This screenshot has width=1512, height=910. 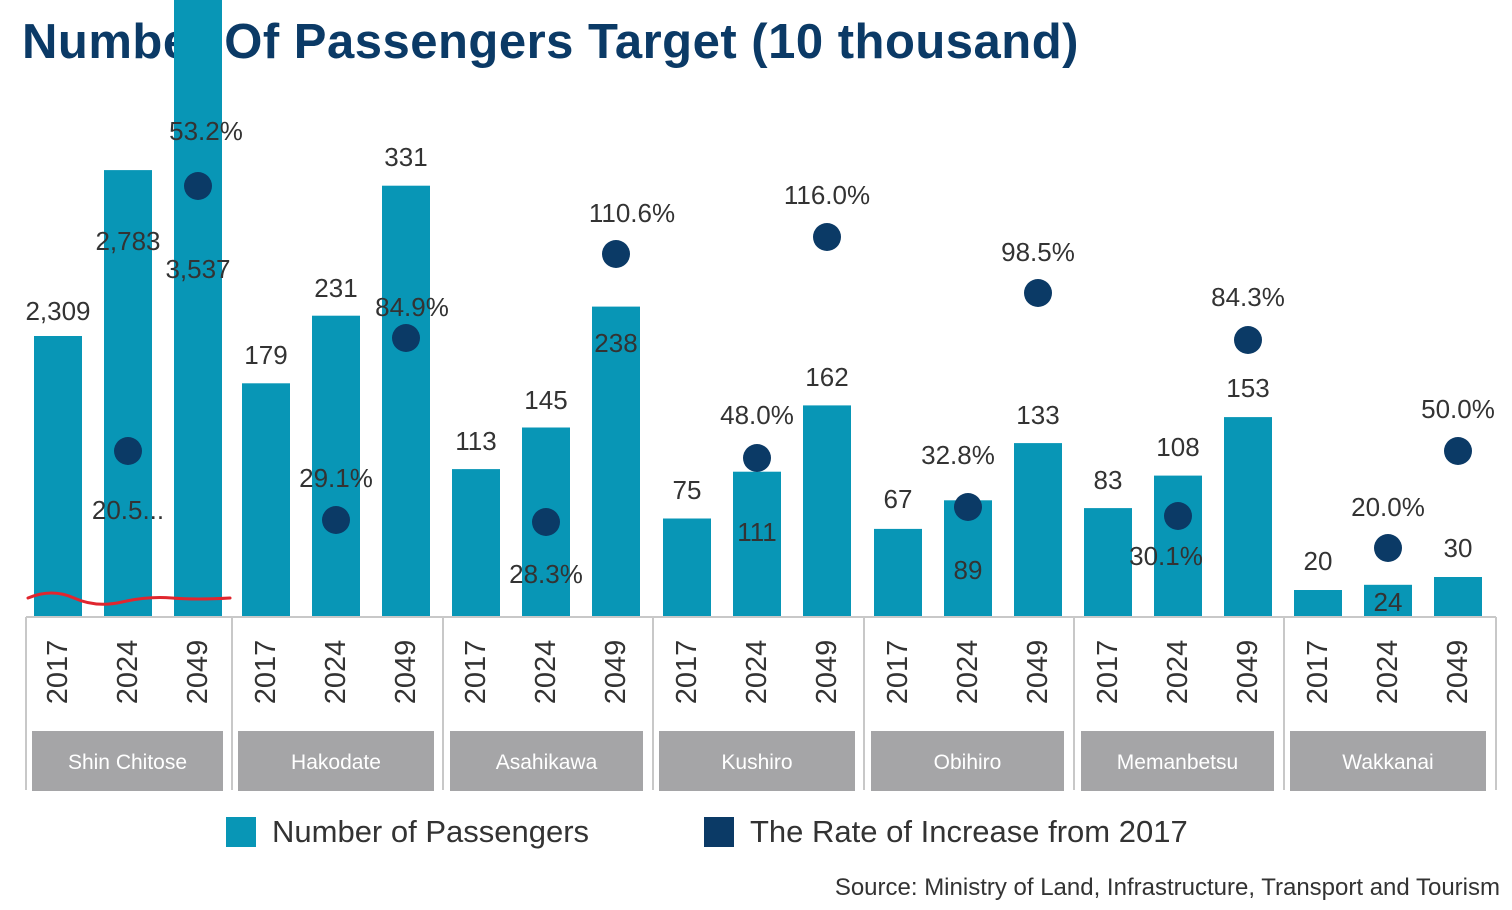 I want to click on bar-value-label: 24, so click(x=1388, y=602).